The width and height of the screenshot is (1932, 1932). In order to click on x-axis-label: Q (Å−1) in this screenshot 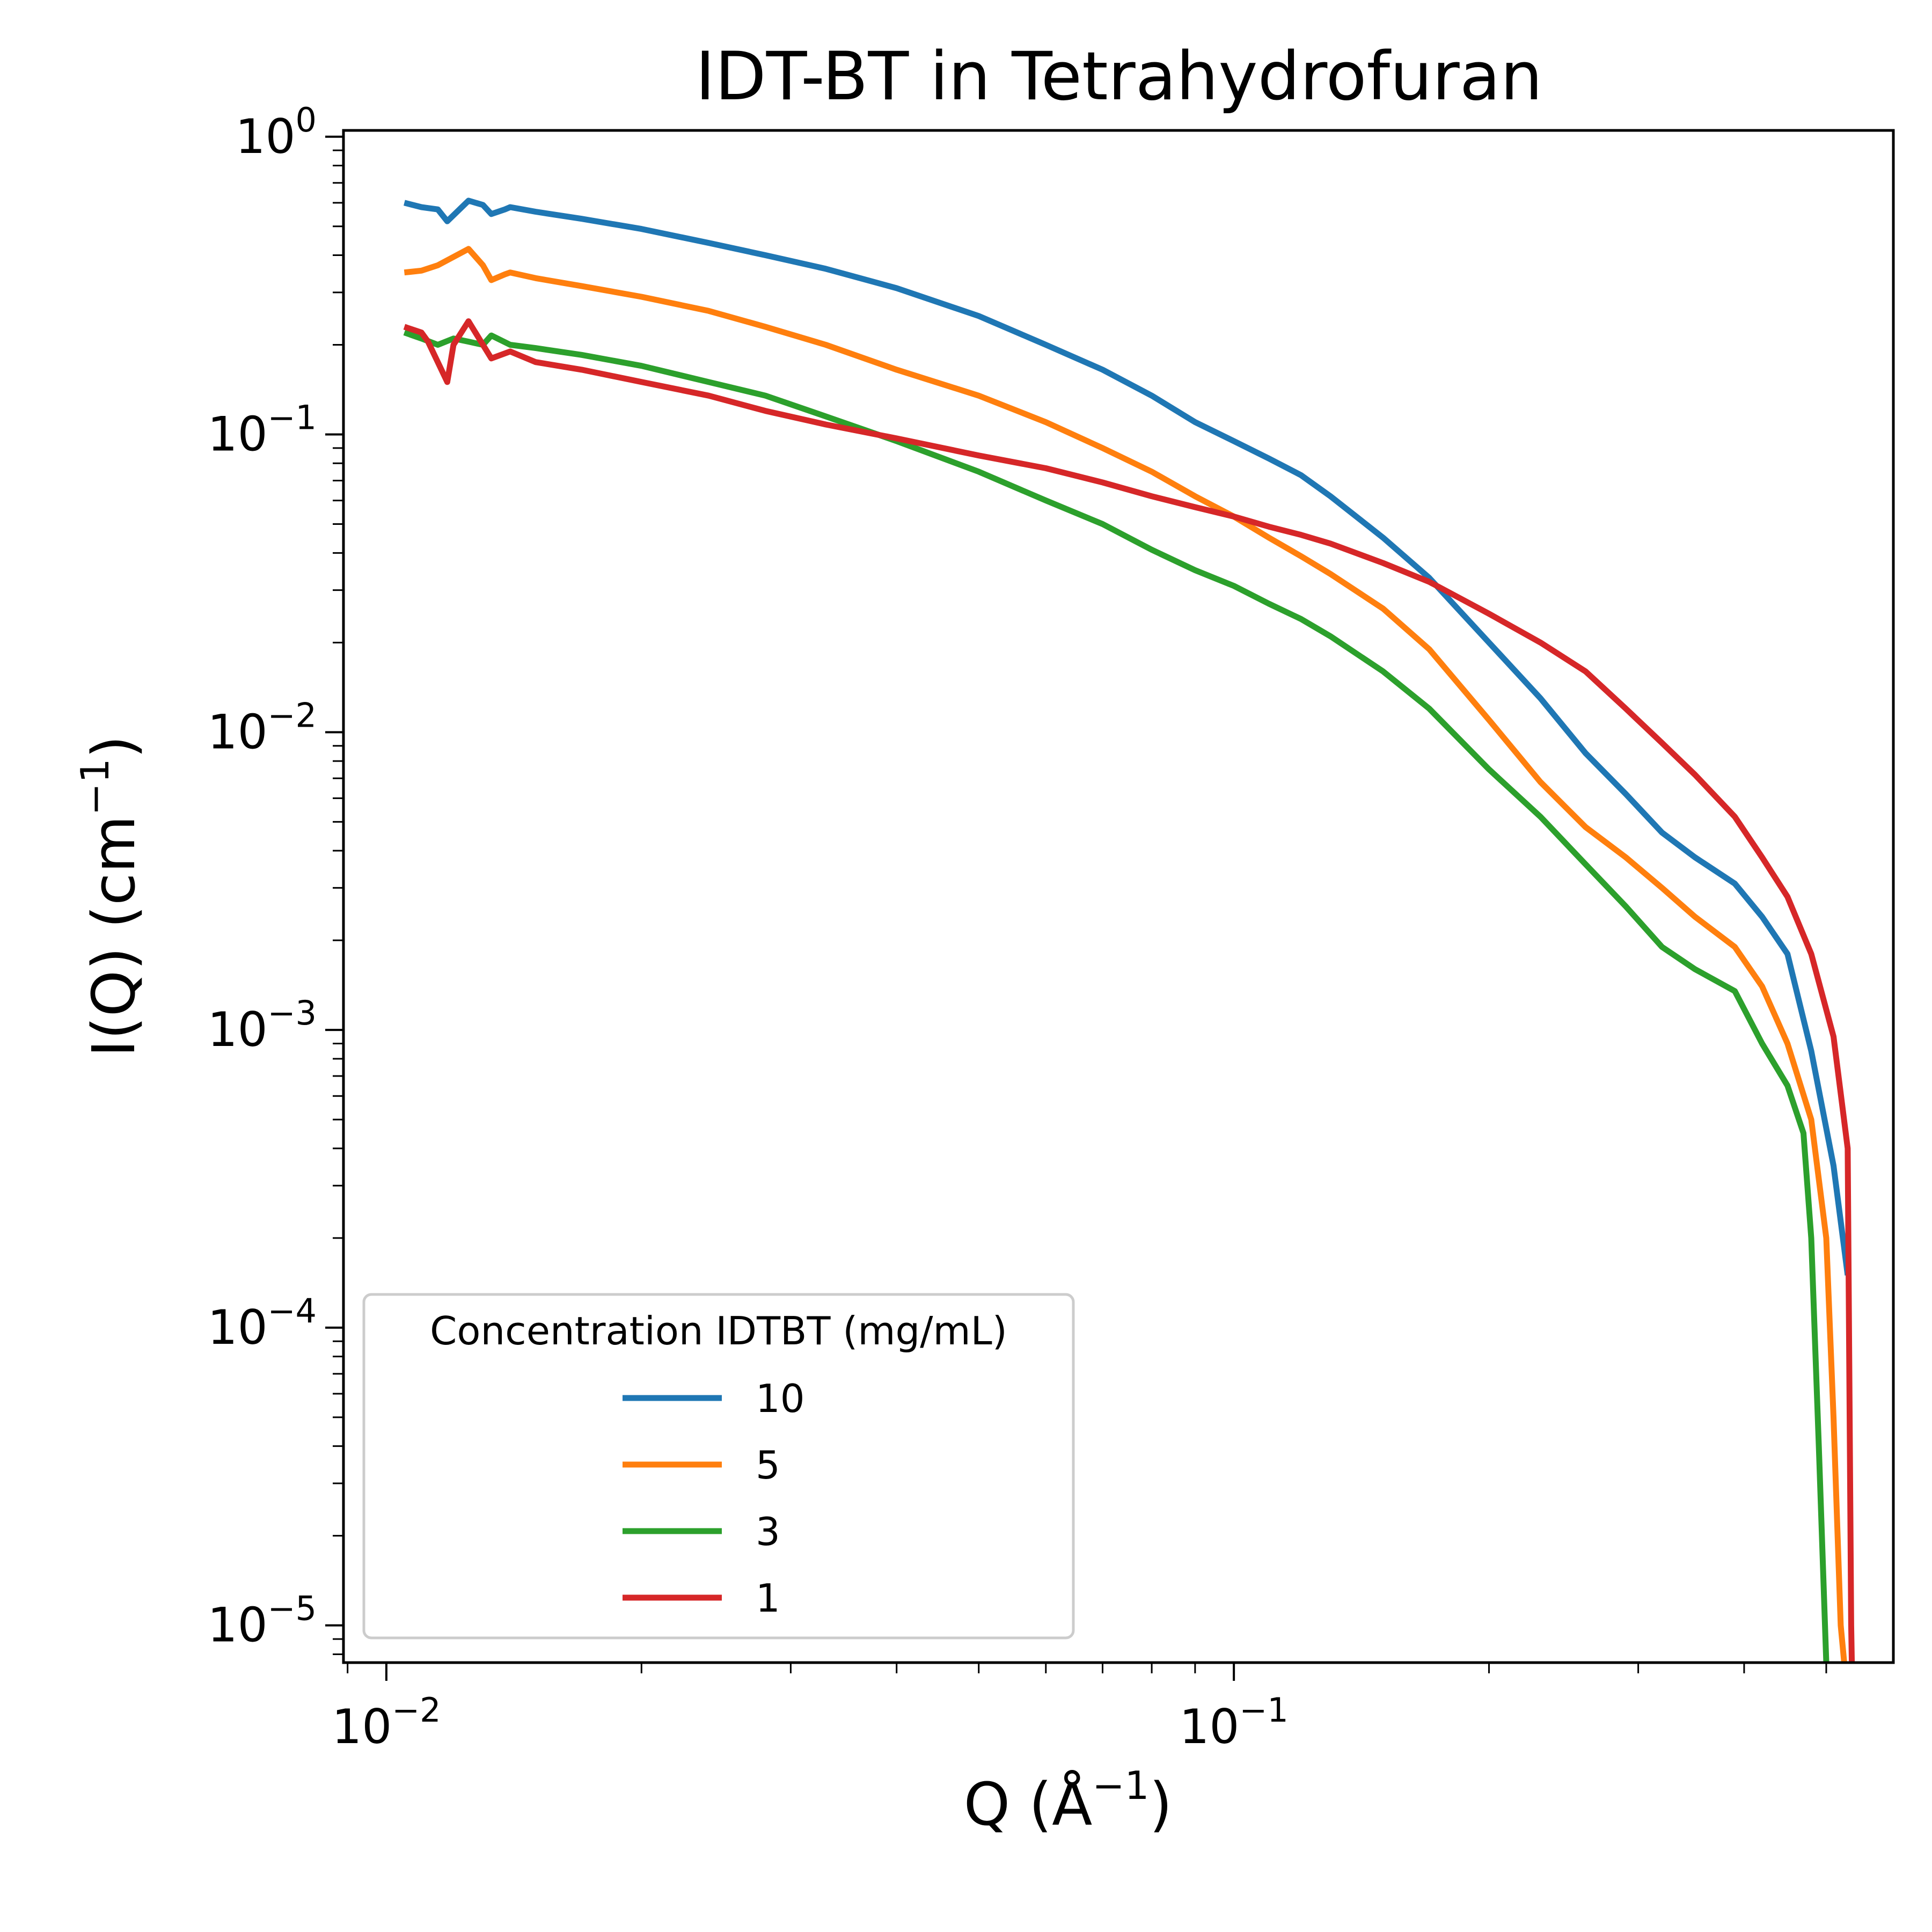, I will do `click(1068, 1801)`.